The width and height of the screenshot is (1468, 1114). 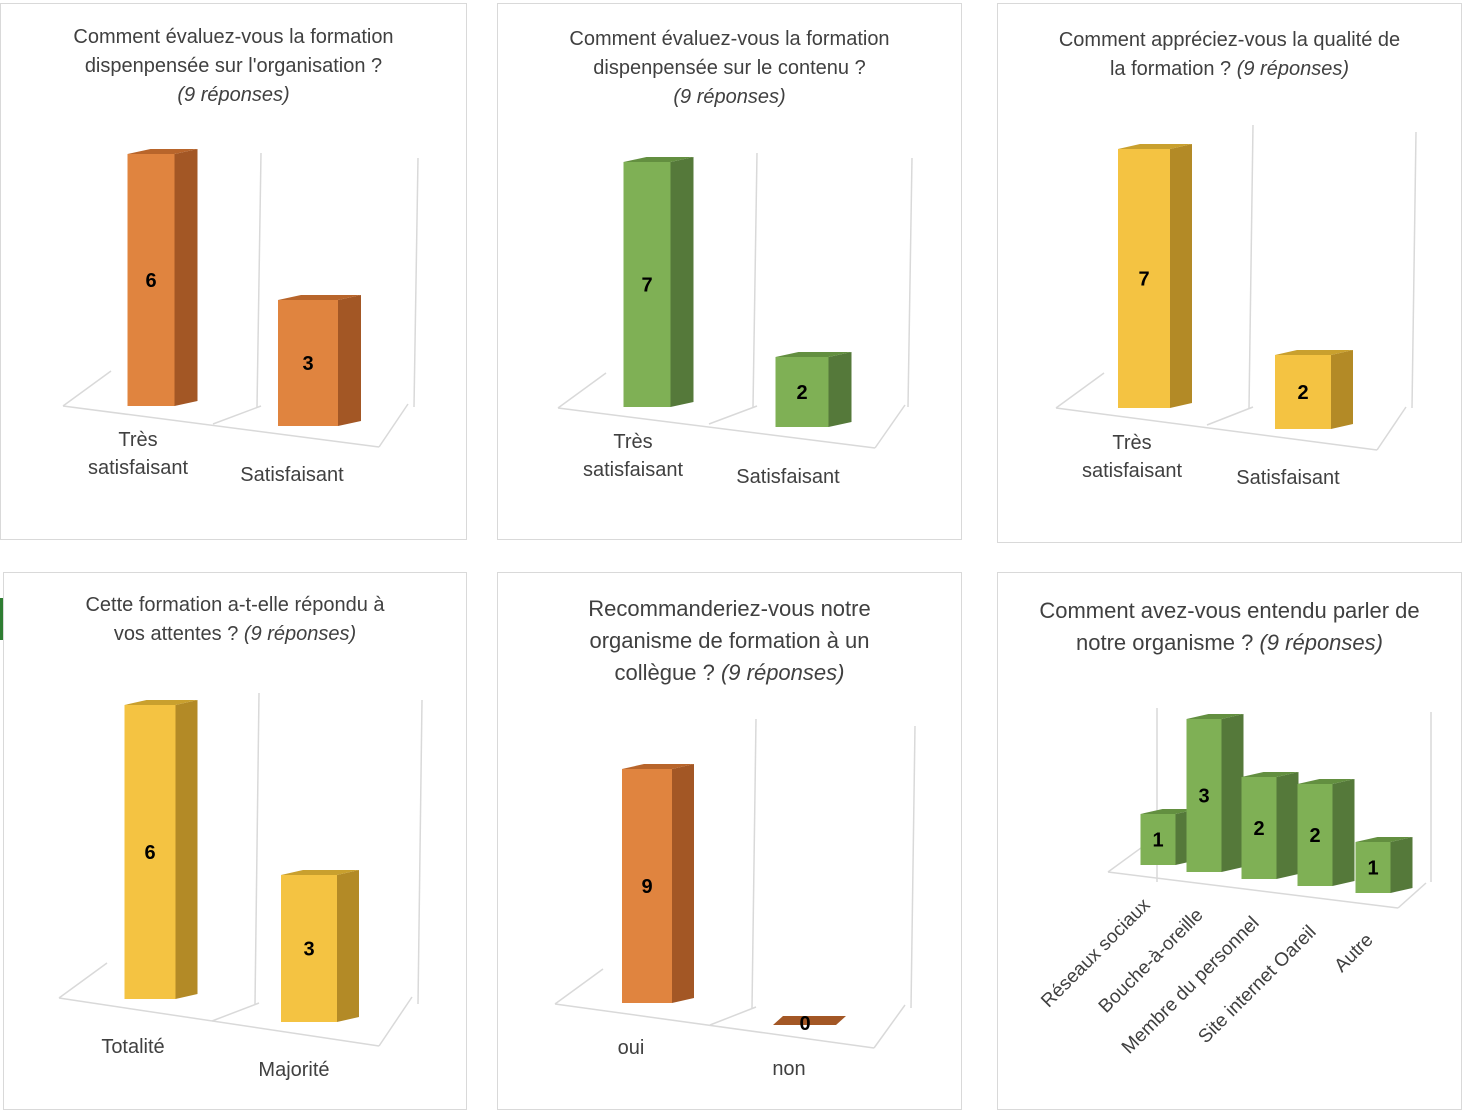 I want to click on data-label: 0, so click(x=804, y=1024).